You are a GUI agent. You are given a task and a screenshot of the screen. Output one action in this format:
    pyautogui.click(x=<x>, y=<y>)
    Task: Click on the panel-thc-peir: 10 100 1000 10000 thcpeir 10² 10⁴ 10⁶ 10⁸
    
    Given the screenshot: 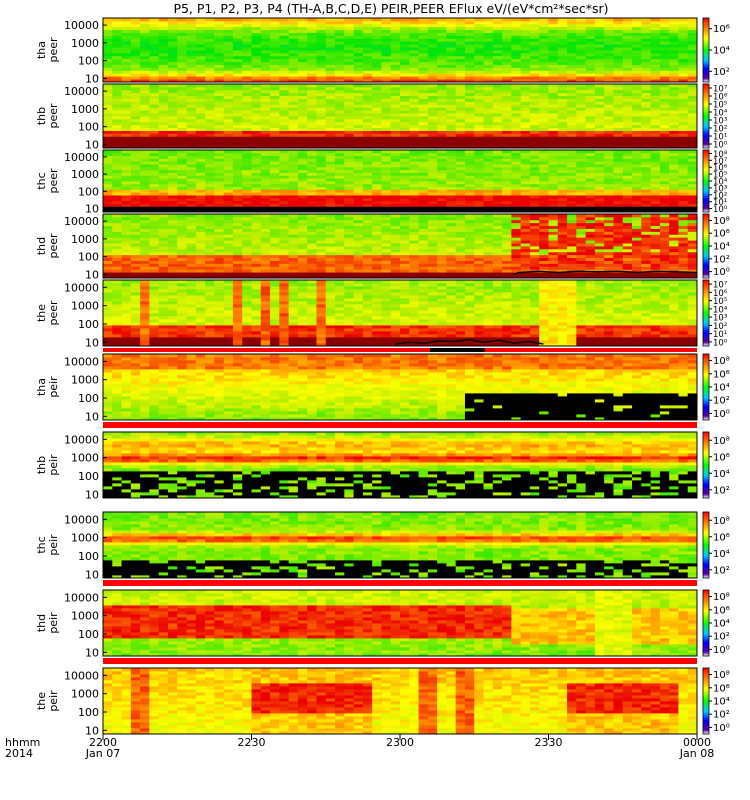 What is the action you would take?
    pyautogui.click(x=382, y=546)
    